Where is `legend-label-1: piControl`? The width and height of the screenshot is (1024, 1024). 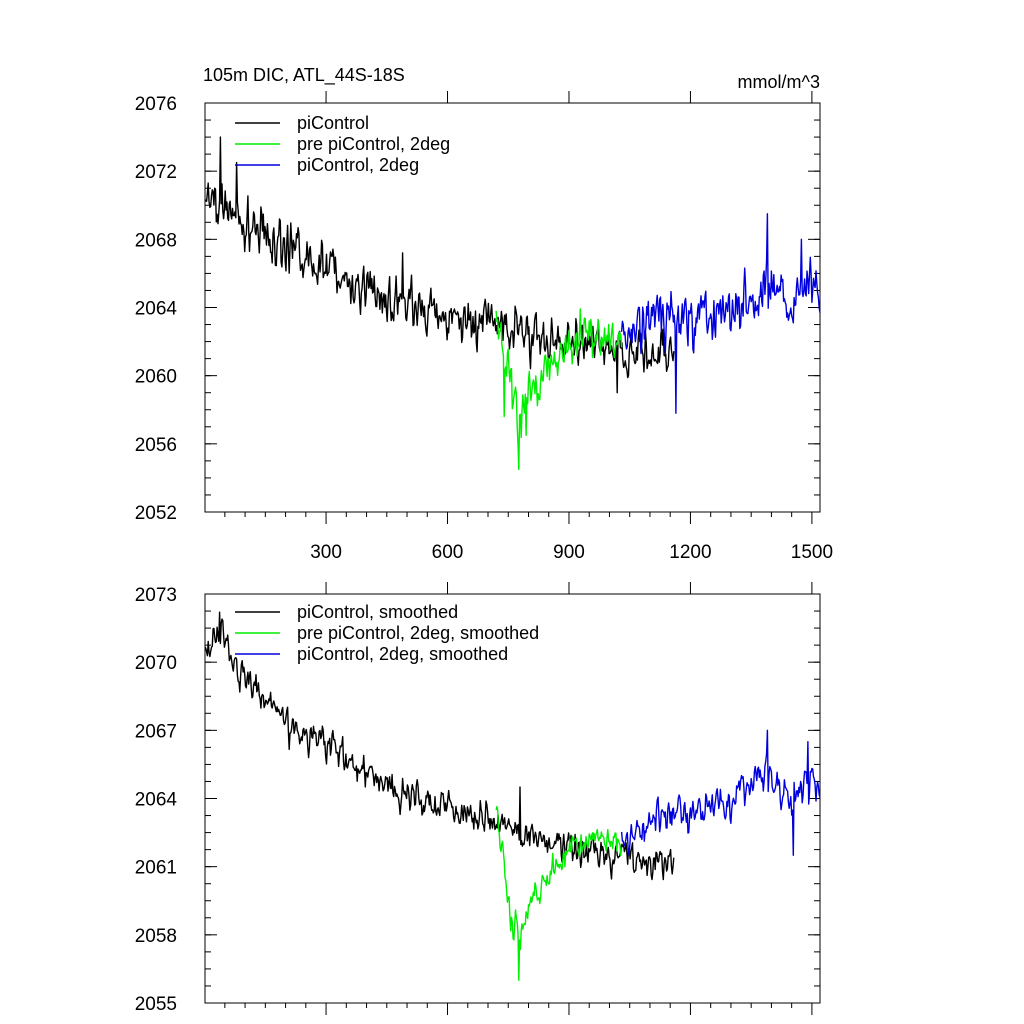
legend-label-1: piControl is located at coordinates (333, 123).